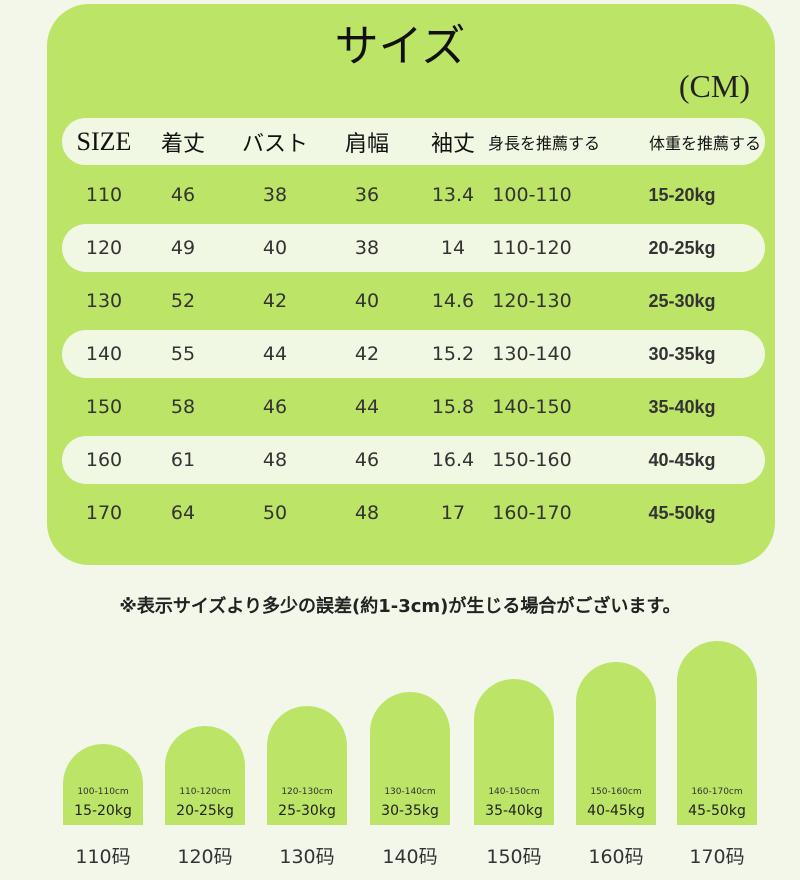  I want to click on size-bar: 150-160cm 40-45kg, so click(616, 743).